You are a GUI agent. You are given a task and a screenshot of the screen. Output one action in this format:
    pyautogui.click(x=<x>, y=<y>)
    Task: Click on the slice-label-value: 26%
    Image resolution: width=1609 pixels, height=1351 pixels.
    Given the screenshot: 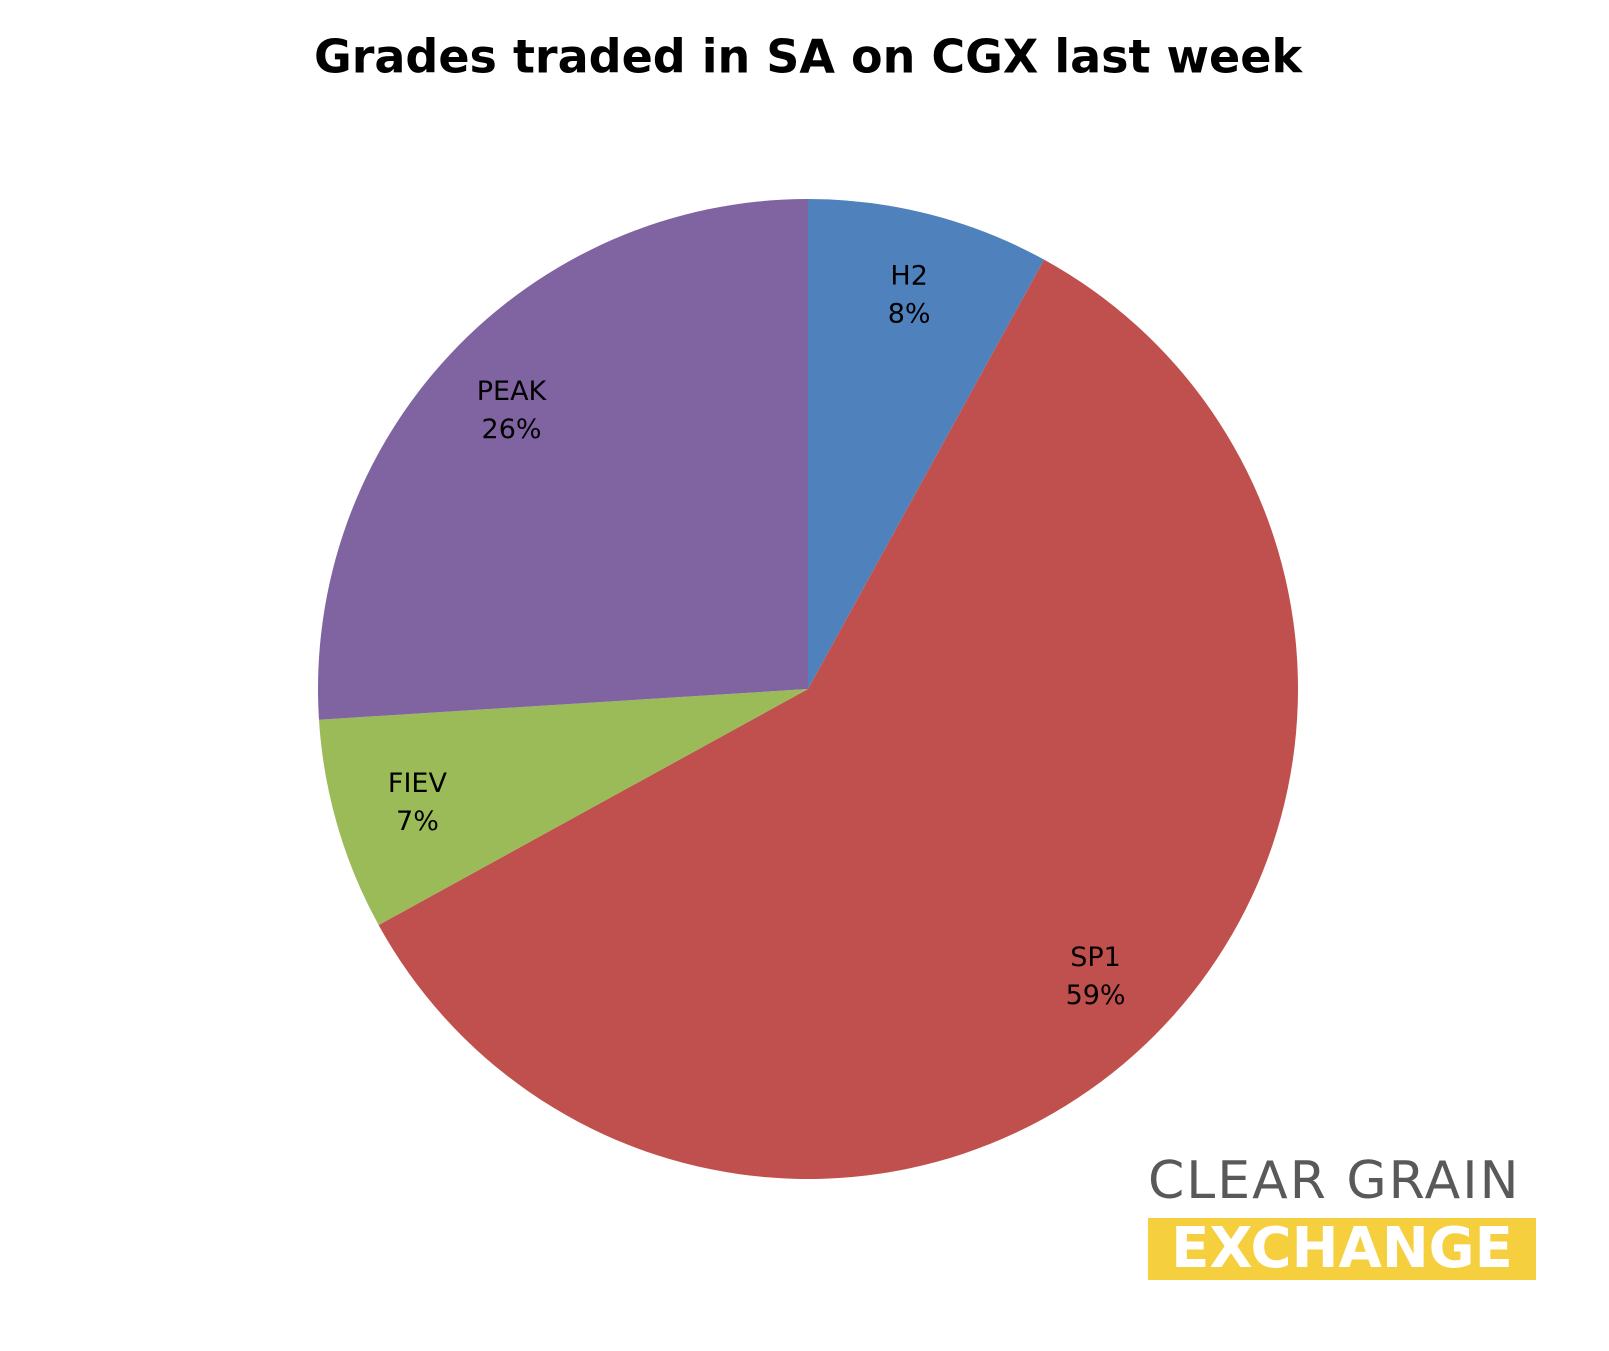 What is the action you would take?
    pyautogui.click(x=512, y=429)
    